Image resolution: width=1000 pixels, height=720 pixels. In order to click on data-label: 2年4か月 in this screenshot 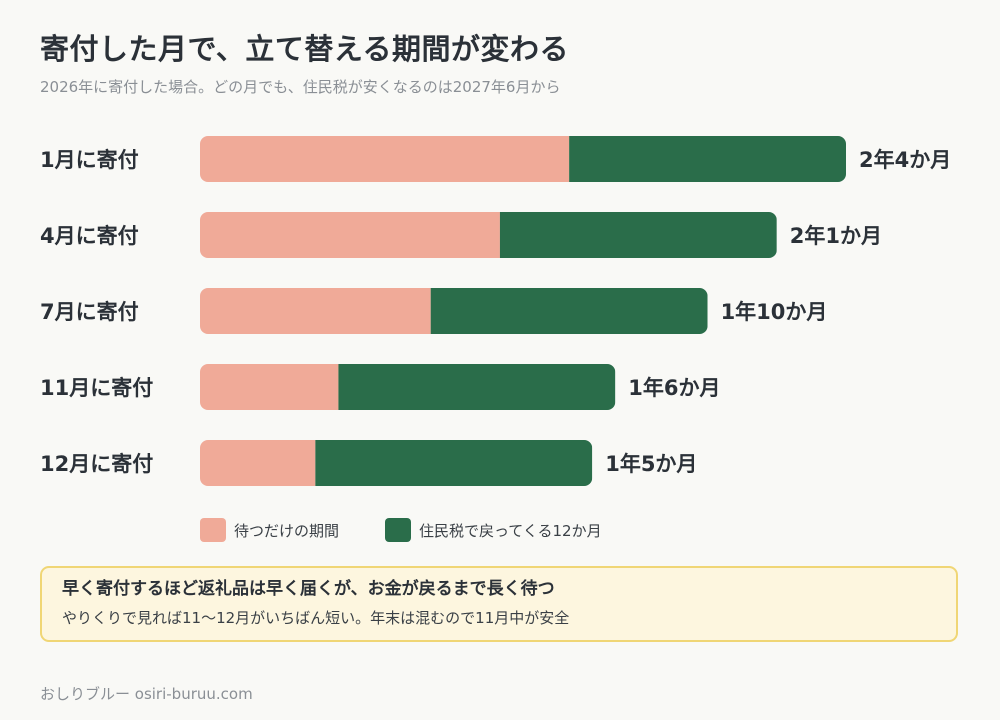, I will do `click(905, 160)`.